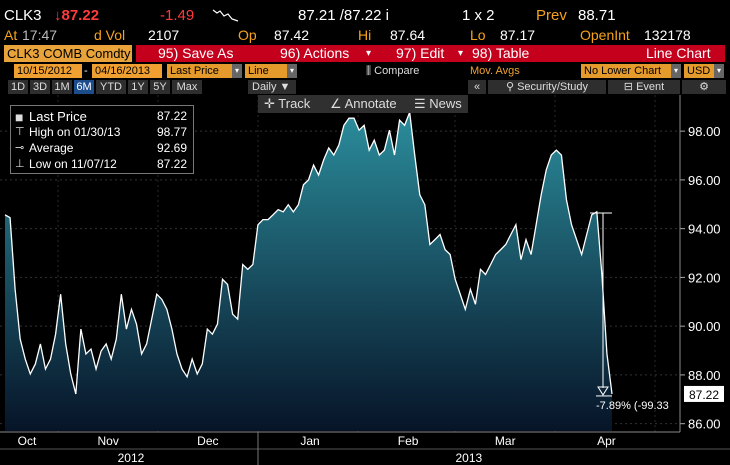 This screenshot has width=730, height=465. Describe the element at coordinates (138, 87) in the screenshot. I see `period-button: 1Y` at that location.